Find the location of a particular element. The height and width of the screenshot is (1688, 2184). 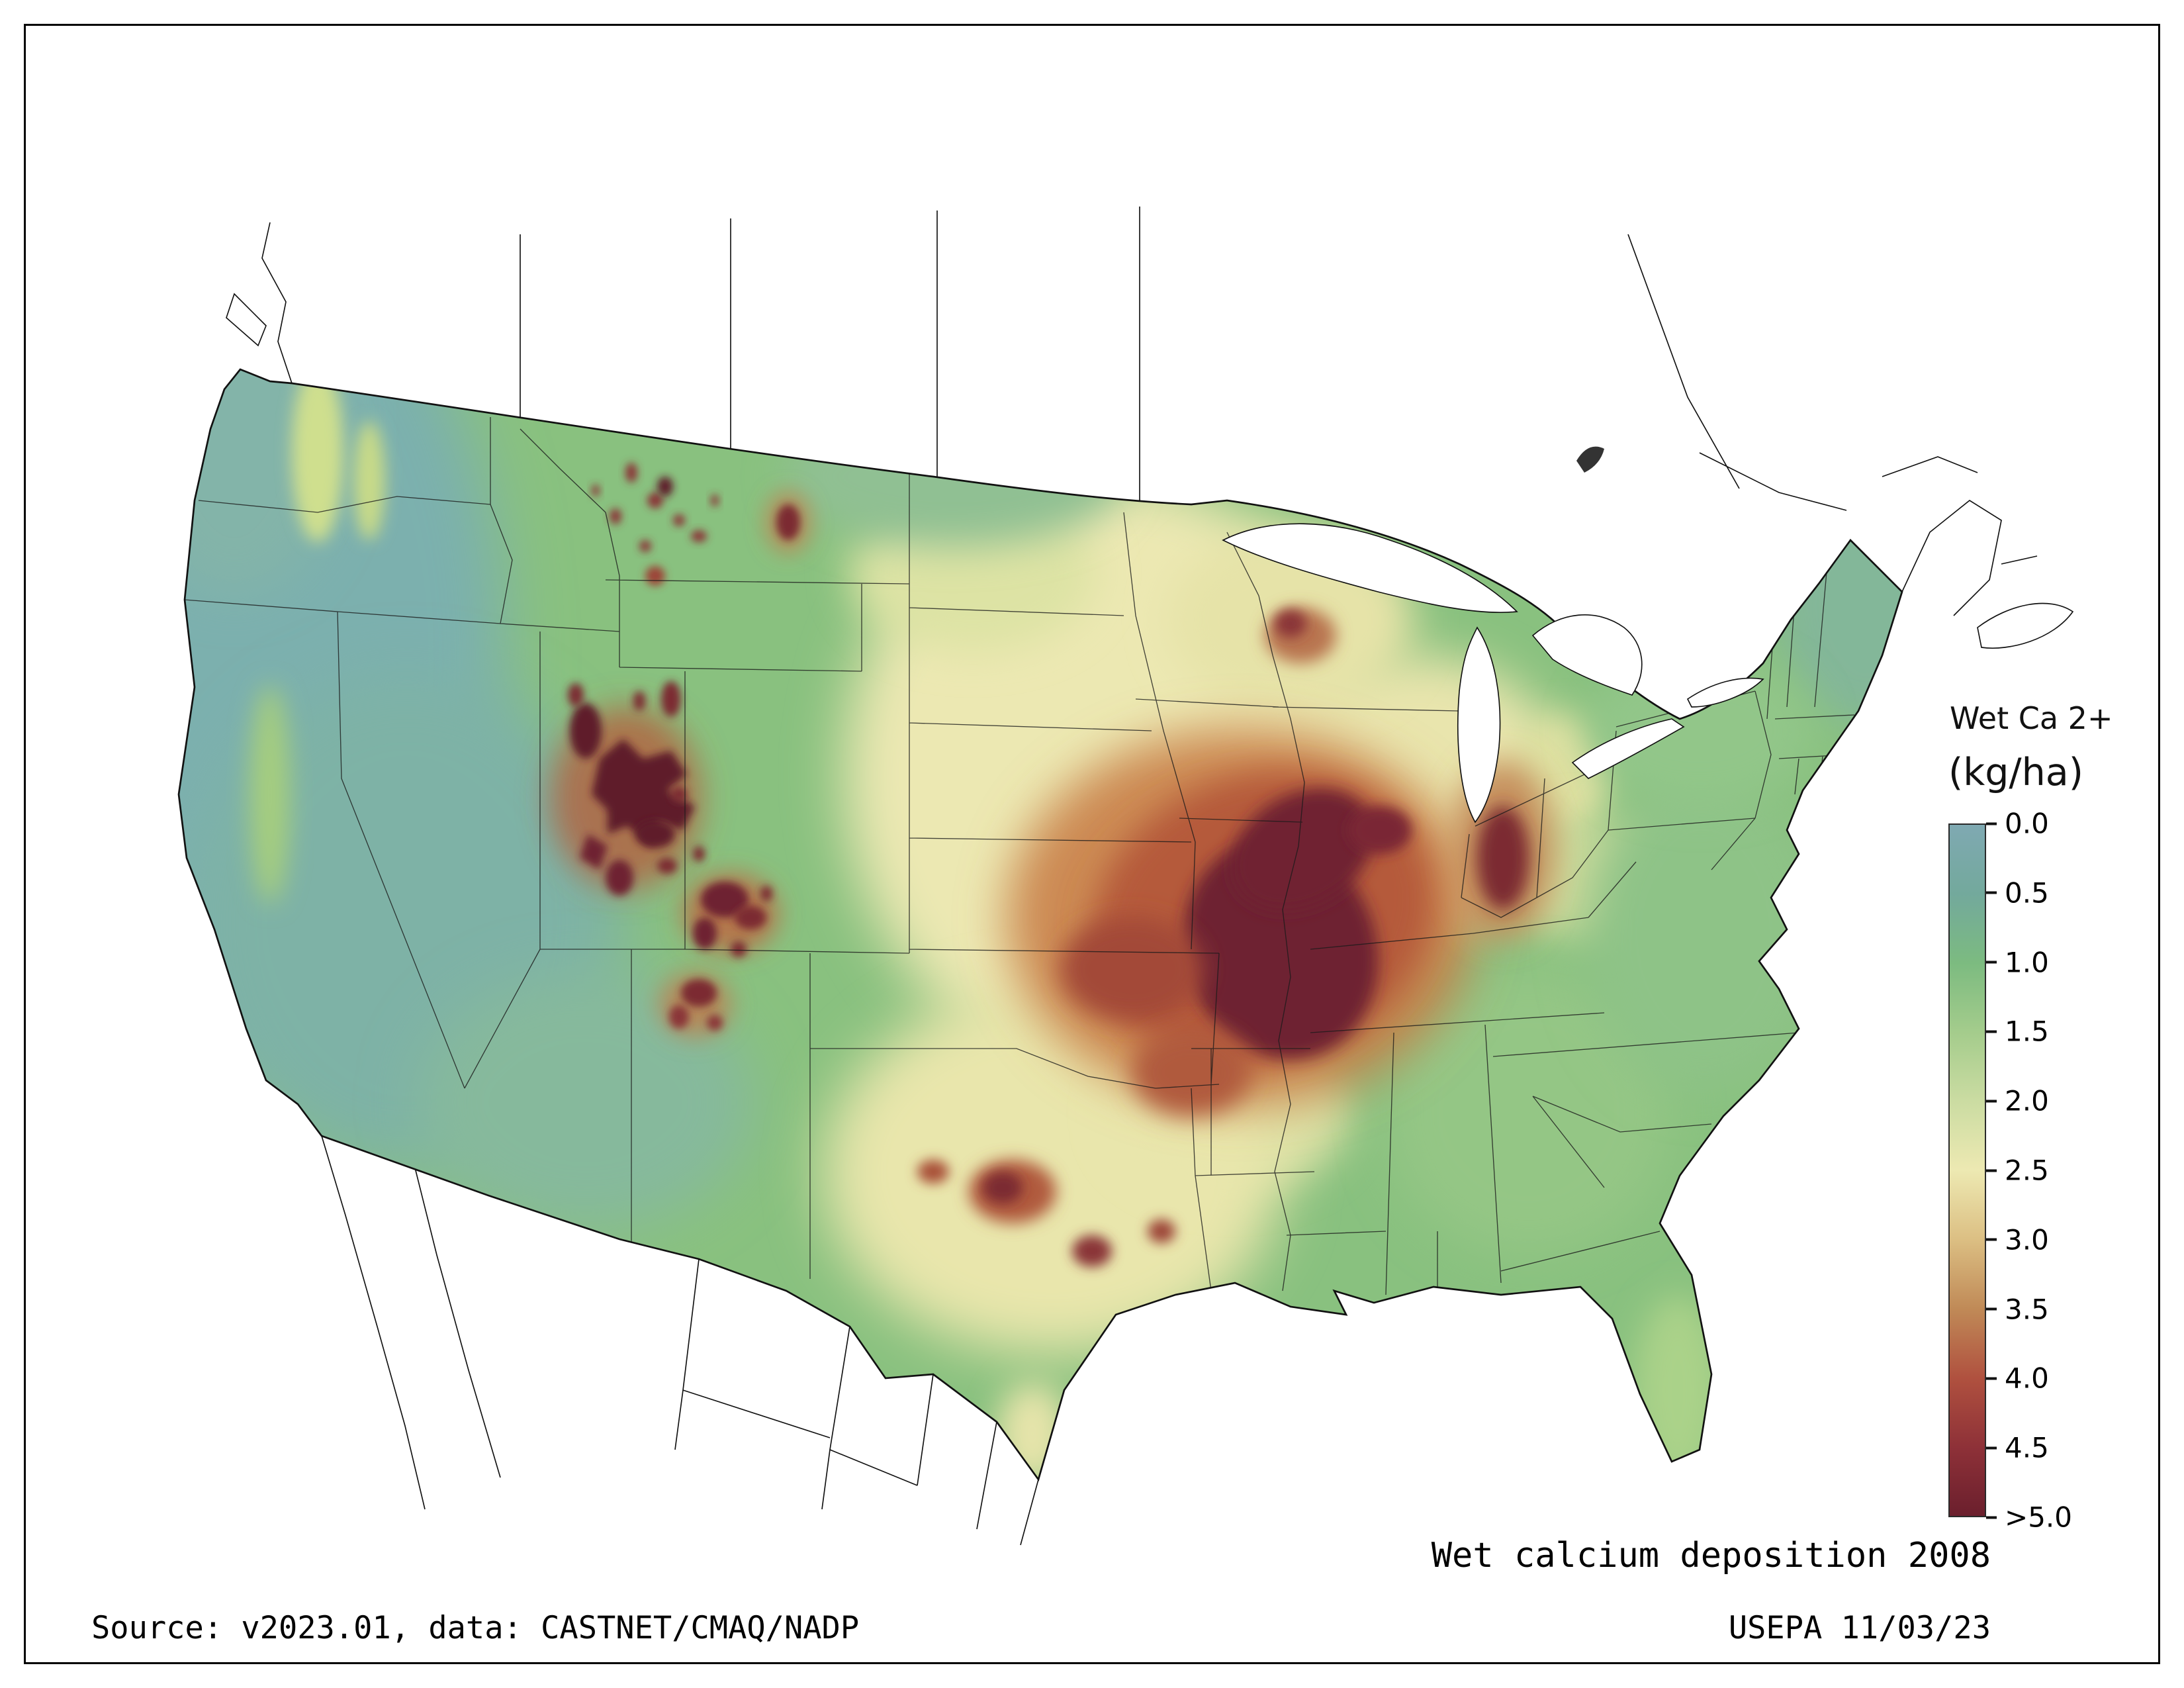

lake-ontario is located at coordinates (1725, 692).